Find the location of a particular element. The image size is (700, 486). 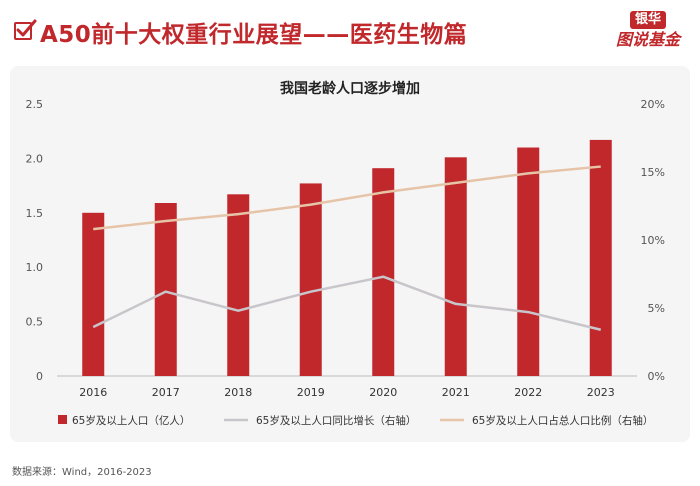

brand-logo: 银华 图说基金 is located at coordinates (648, 30).